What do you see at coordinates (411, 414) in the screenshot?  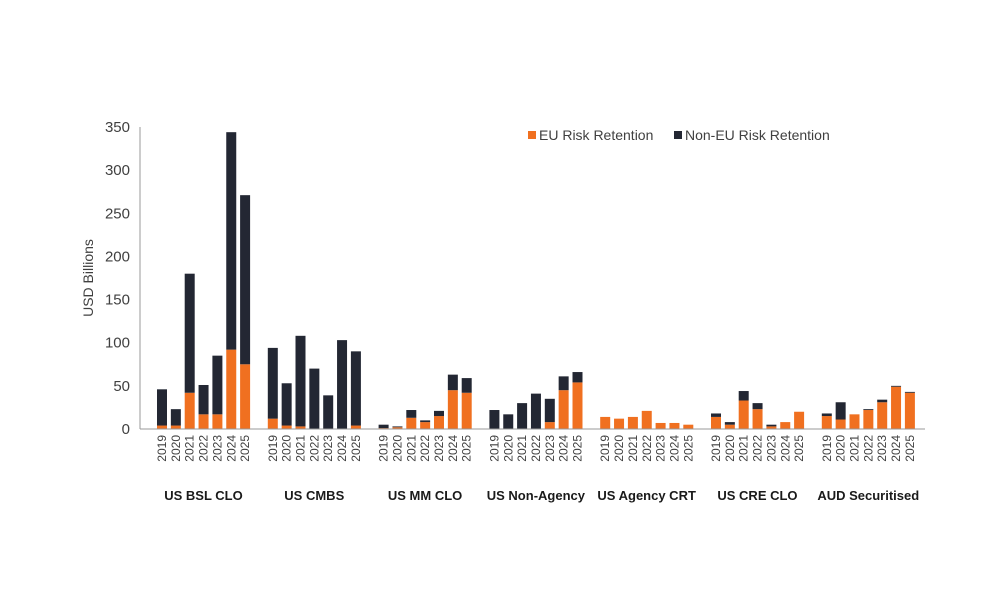 I see `bar-non-eu-us-mm-clo-2021` at bounding box center [411, 414].